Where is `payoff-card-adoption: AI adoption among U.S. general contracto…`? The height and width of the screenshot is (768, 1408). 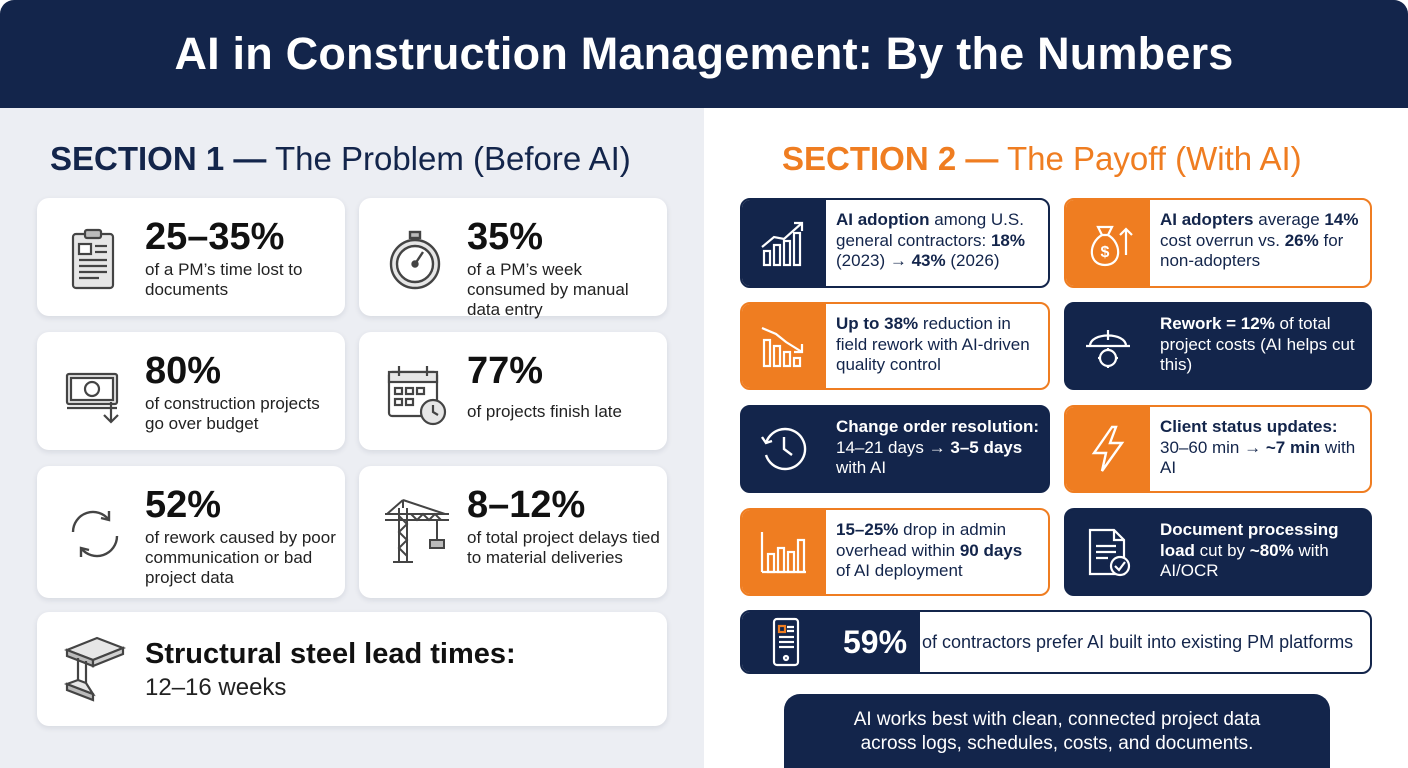 payoff-card-adoption: AI adoption among U.S. general contracto… is located at coordinates (895, 243).